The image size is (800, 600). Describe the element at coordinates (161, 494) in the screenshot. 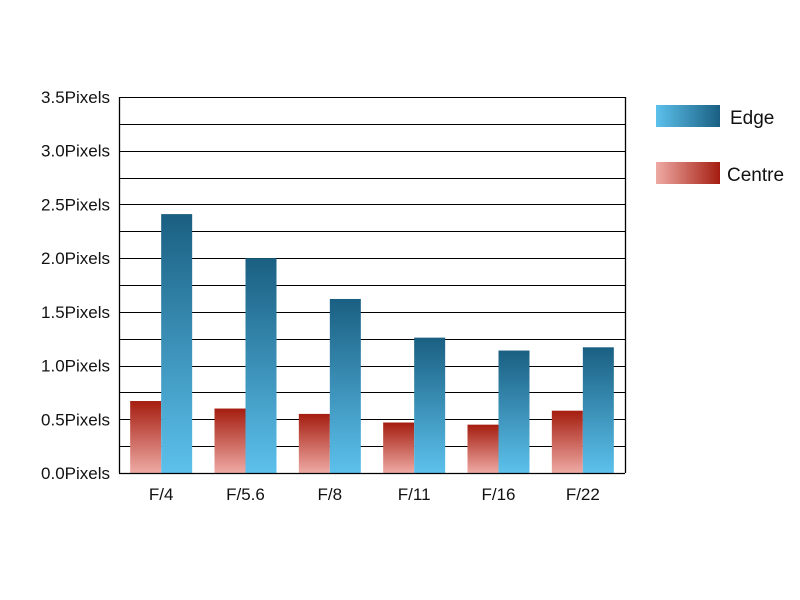

I see `x-tick-label: F/4` at that location.